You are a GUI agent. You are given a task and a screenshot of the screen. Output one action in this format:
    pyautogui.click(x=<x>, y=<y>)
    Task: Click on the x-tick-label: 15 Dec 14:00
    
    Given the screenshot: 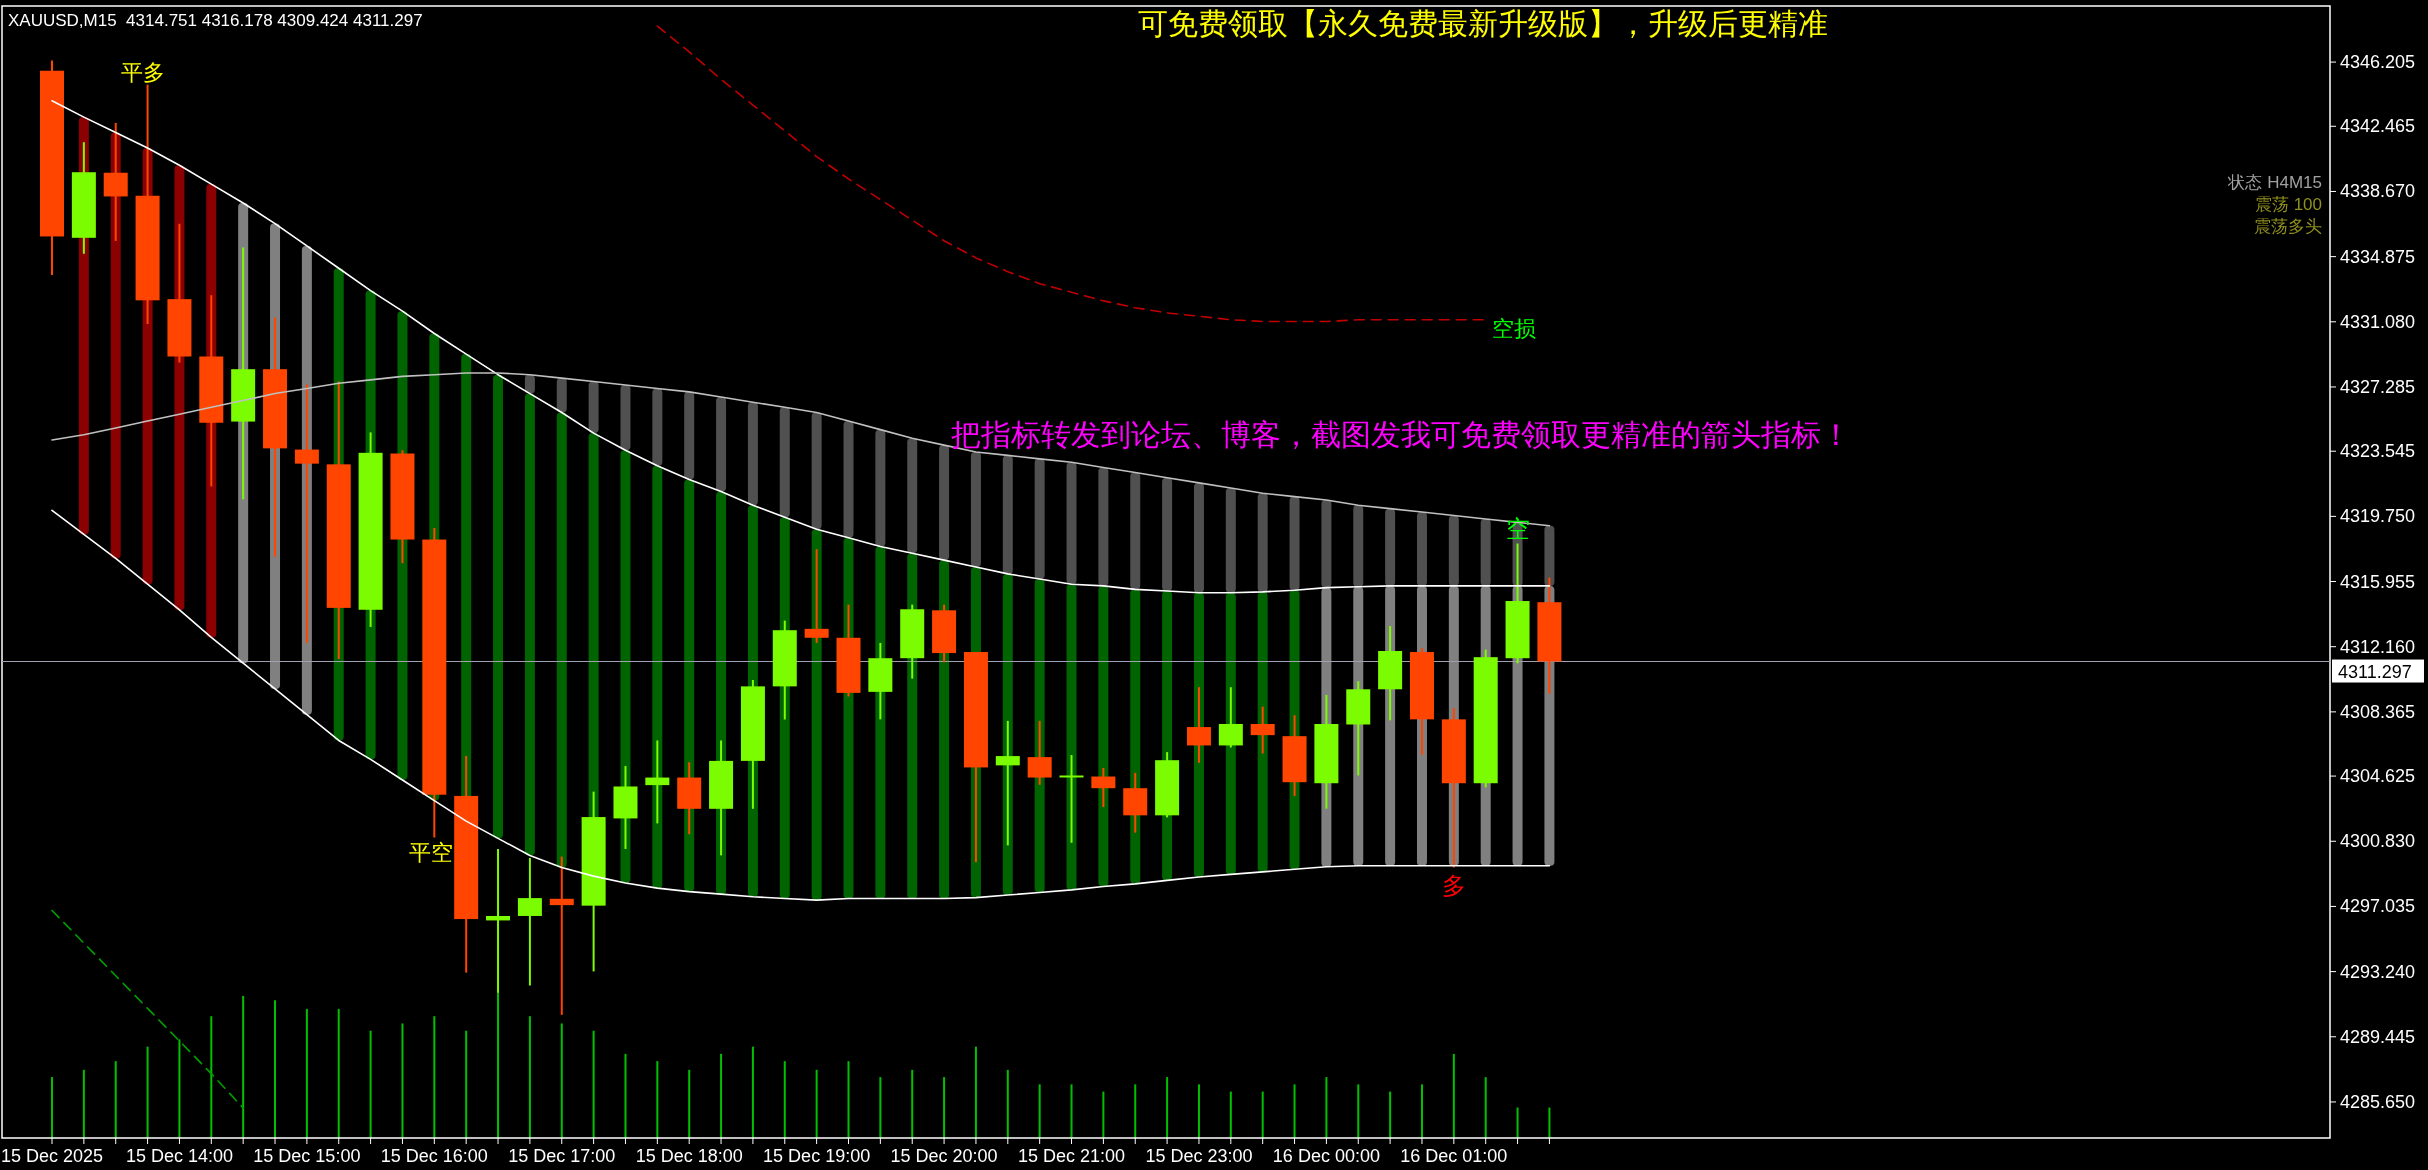 What is the action you would take?
    pyautogui.click(x=179, y=1156)
    